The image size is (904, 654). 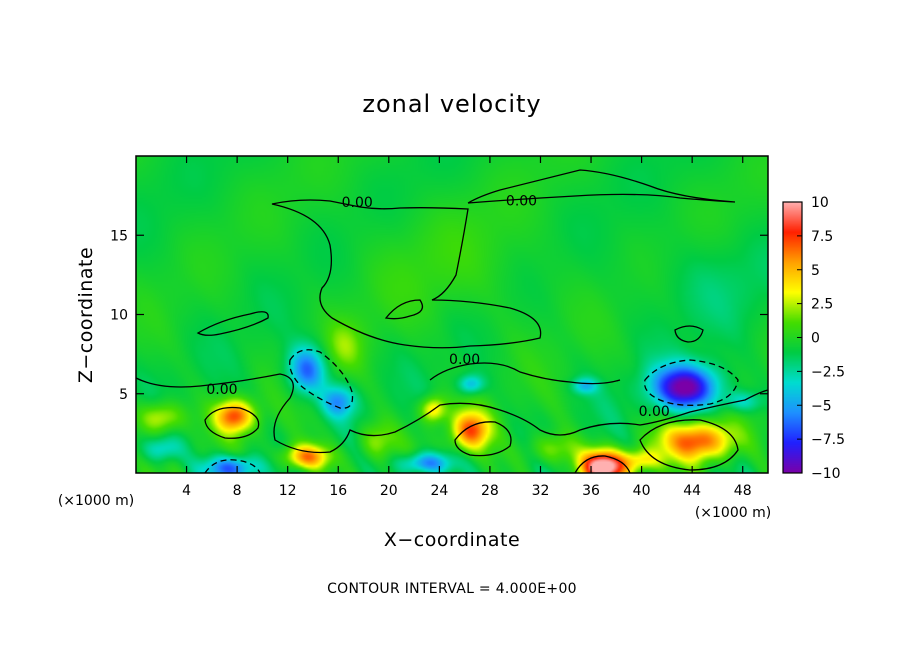 What do you see at coordinates (119, 316) in the screenshot?
I see `y-tick-label: 10` at bounding box center [119, 316].